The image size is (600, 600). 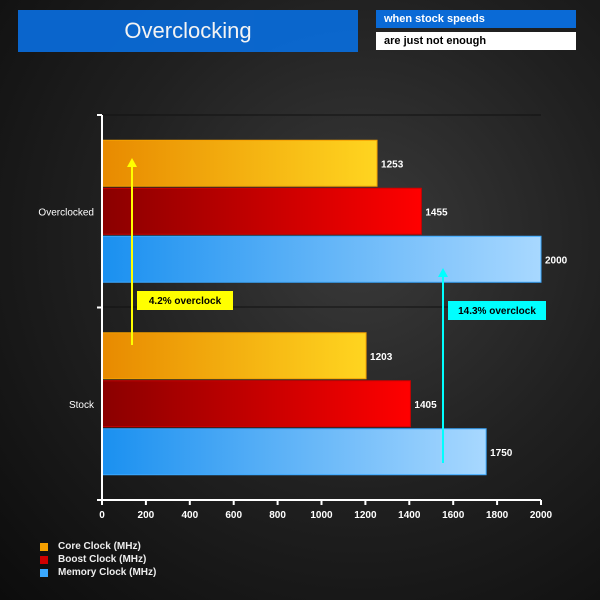 I want to click on data-label: 2000, so click(x=556, y=260).